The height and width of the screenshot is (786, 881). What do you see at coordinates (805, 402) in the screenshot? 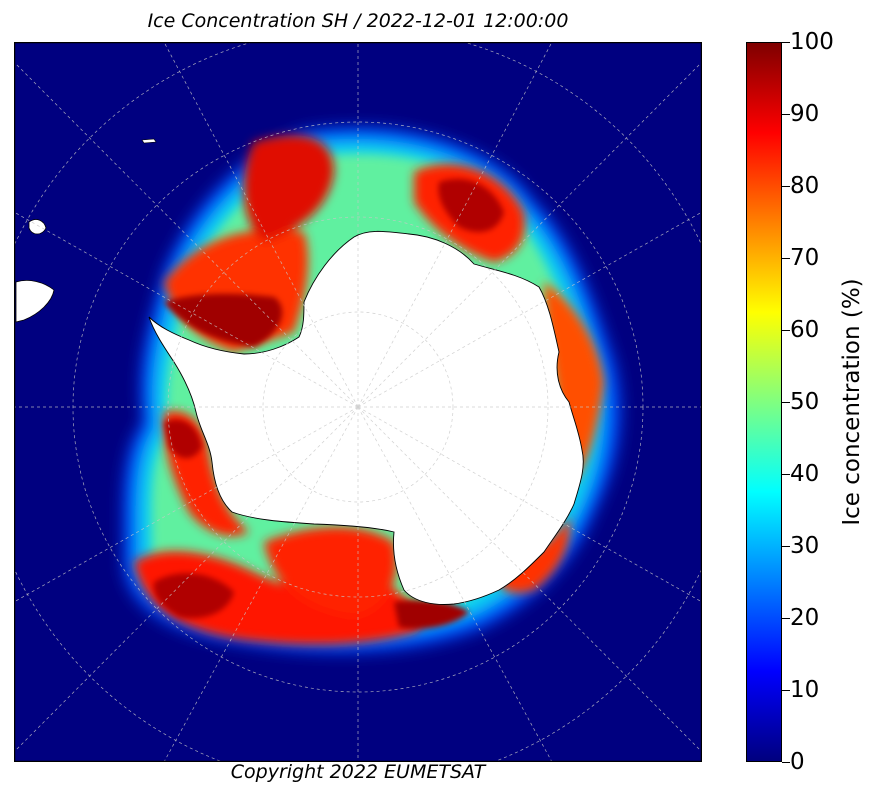
I see `colorbar-tick-label: 50` at bounding box center [805, 402].